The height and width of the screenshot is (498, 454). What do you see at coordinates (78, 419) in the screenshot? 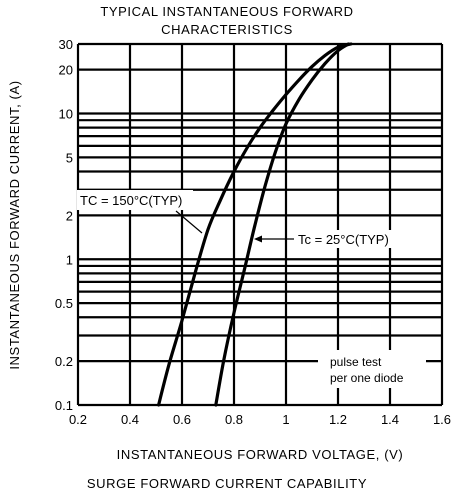
I see `x-tick-label: 0.2` at bounding box center [78, 419].